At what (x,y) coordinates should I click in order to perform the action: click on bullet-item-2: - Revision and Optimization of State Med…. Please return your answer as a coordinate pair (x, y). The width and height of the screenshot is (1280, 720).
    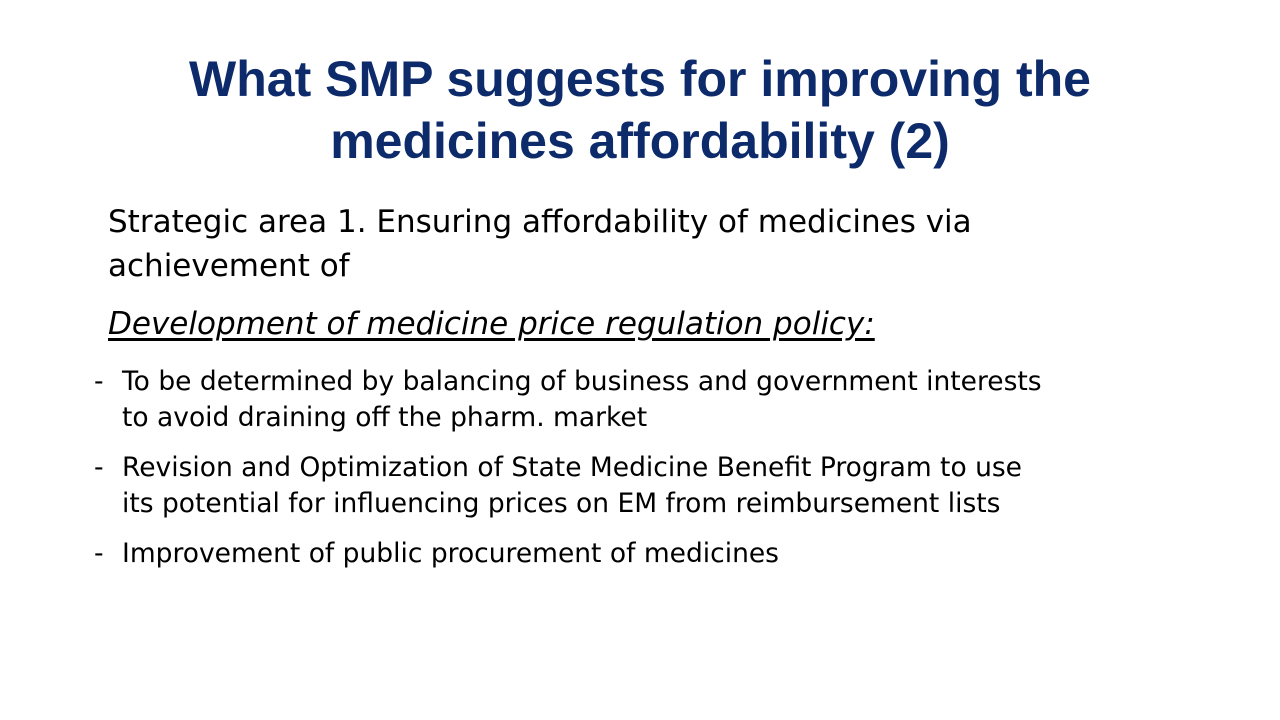
    Looking at the image, I should click on (655, 486).